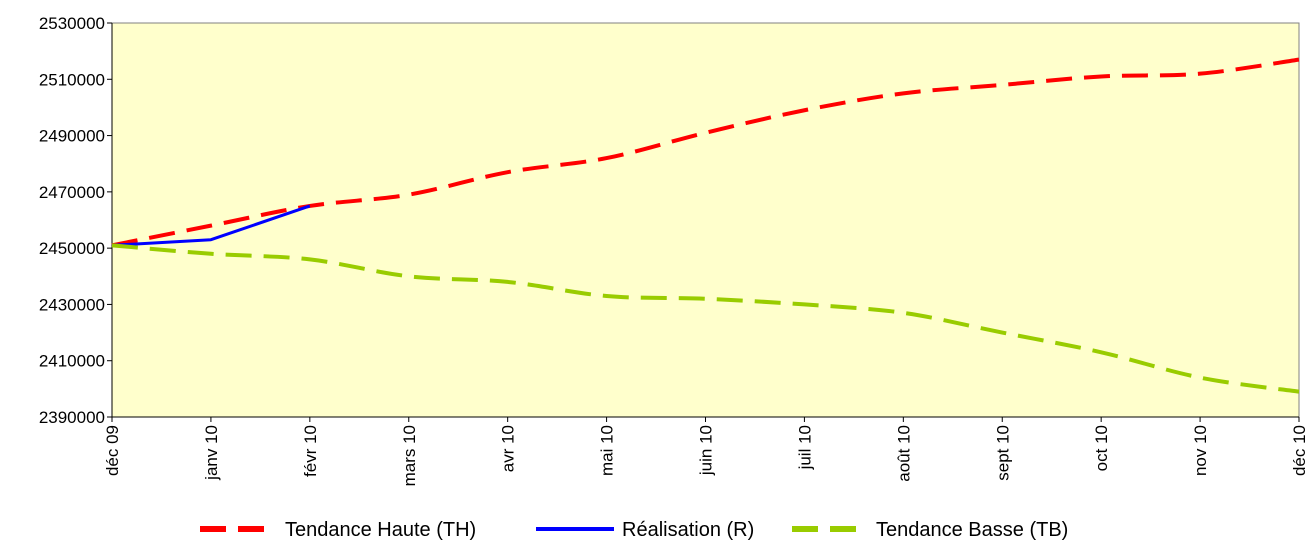 The height and width of the screenshot is (548, 1308). Describe the element at coordinates (72, 136) in the screenshot. I see `y-tick-label: 2490000` at that location.